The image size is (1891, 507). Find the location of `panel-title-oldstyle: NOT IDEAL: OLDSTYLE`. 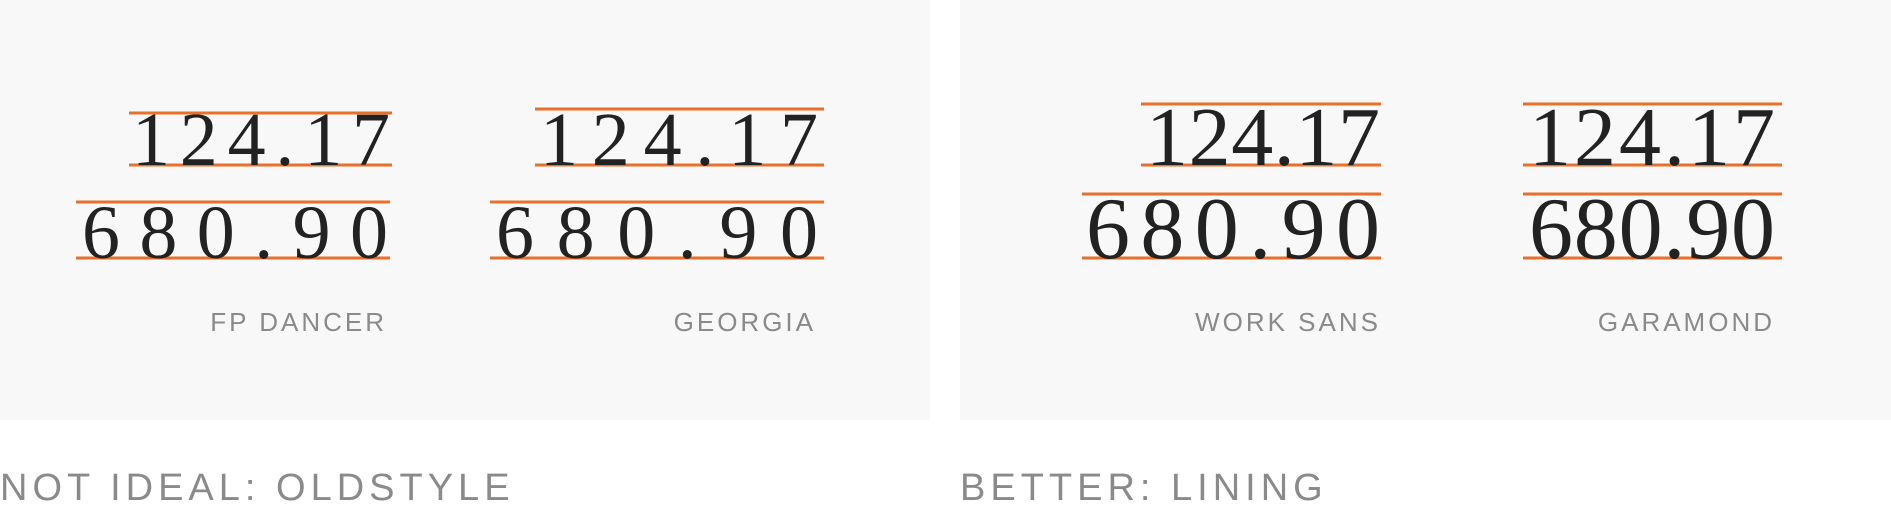

panel-title-oldstyle: NOT IDEAL: OLDSTYLE is located at coordinates (257, 487).